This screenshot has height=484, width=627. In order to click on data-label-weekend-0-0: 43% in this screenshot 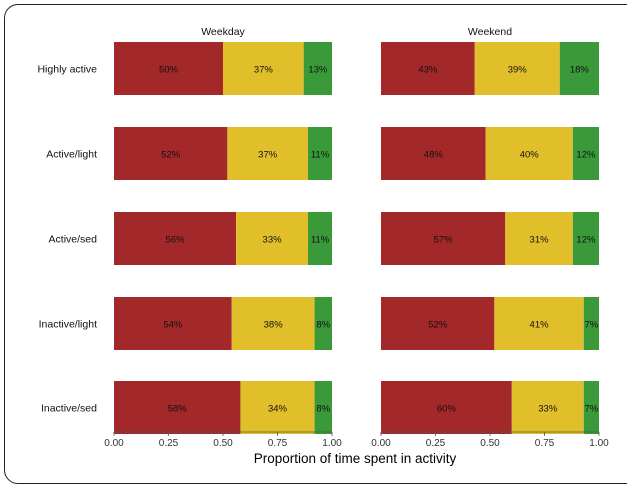, I will do `click(428, 70)`.